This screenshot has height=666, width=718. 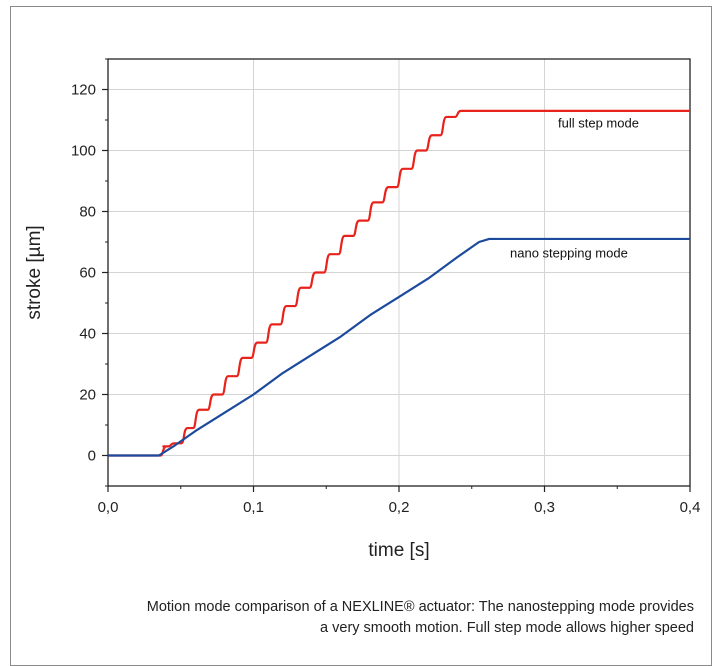 I want to click on y-tick-label: 100, so click(x=83, y=151).